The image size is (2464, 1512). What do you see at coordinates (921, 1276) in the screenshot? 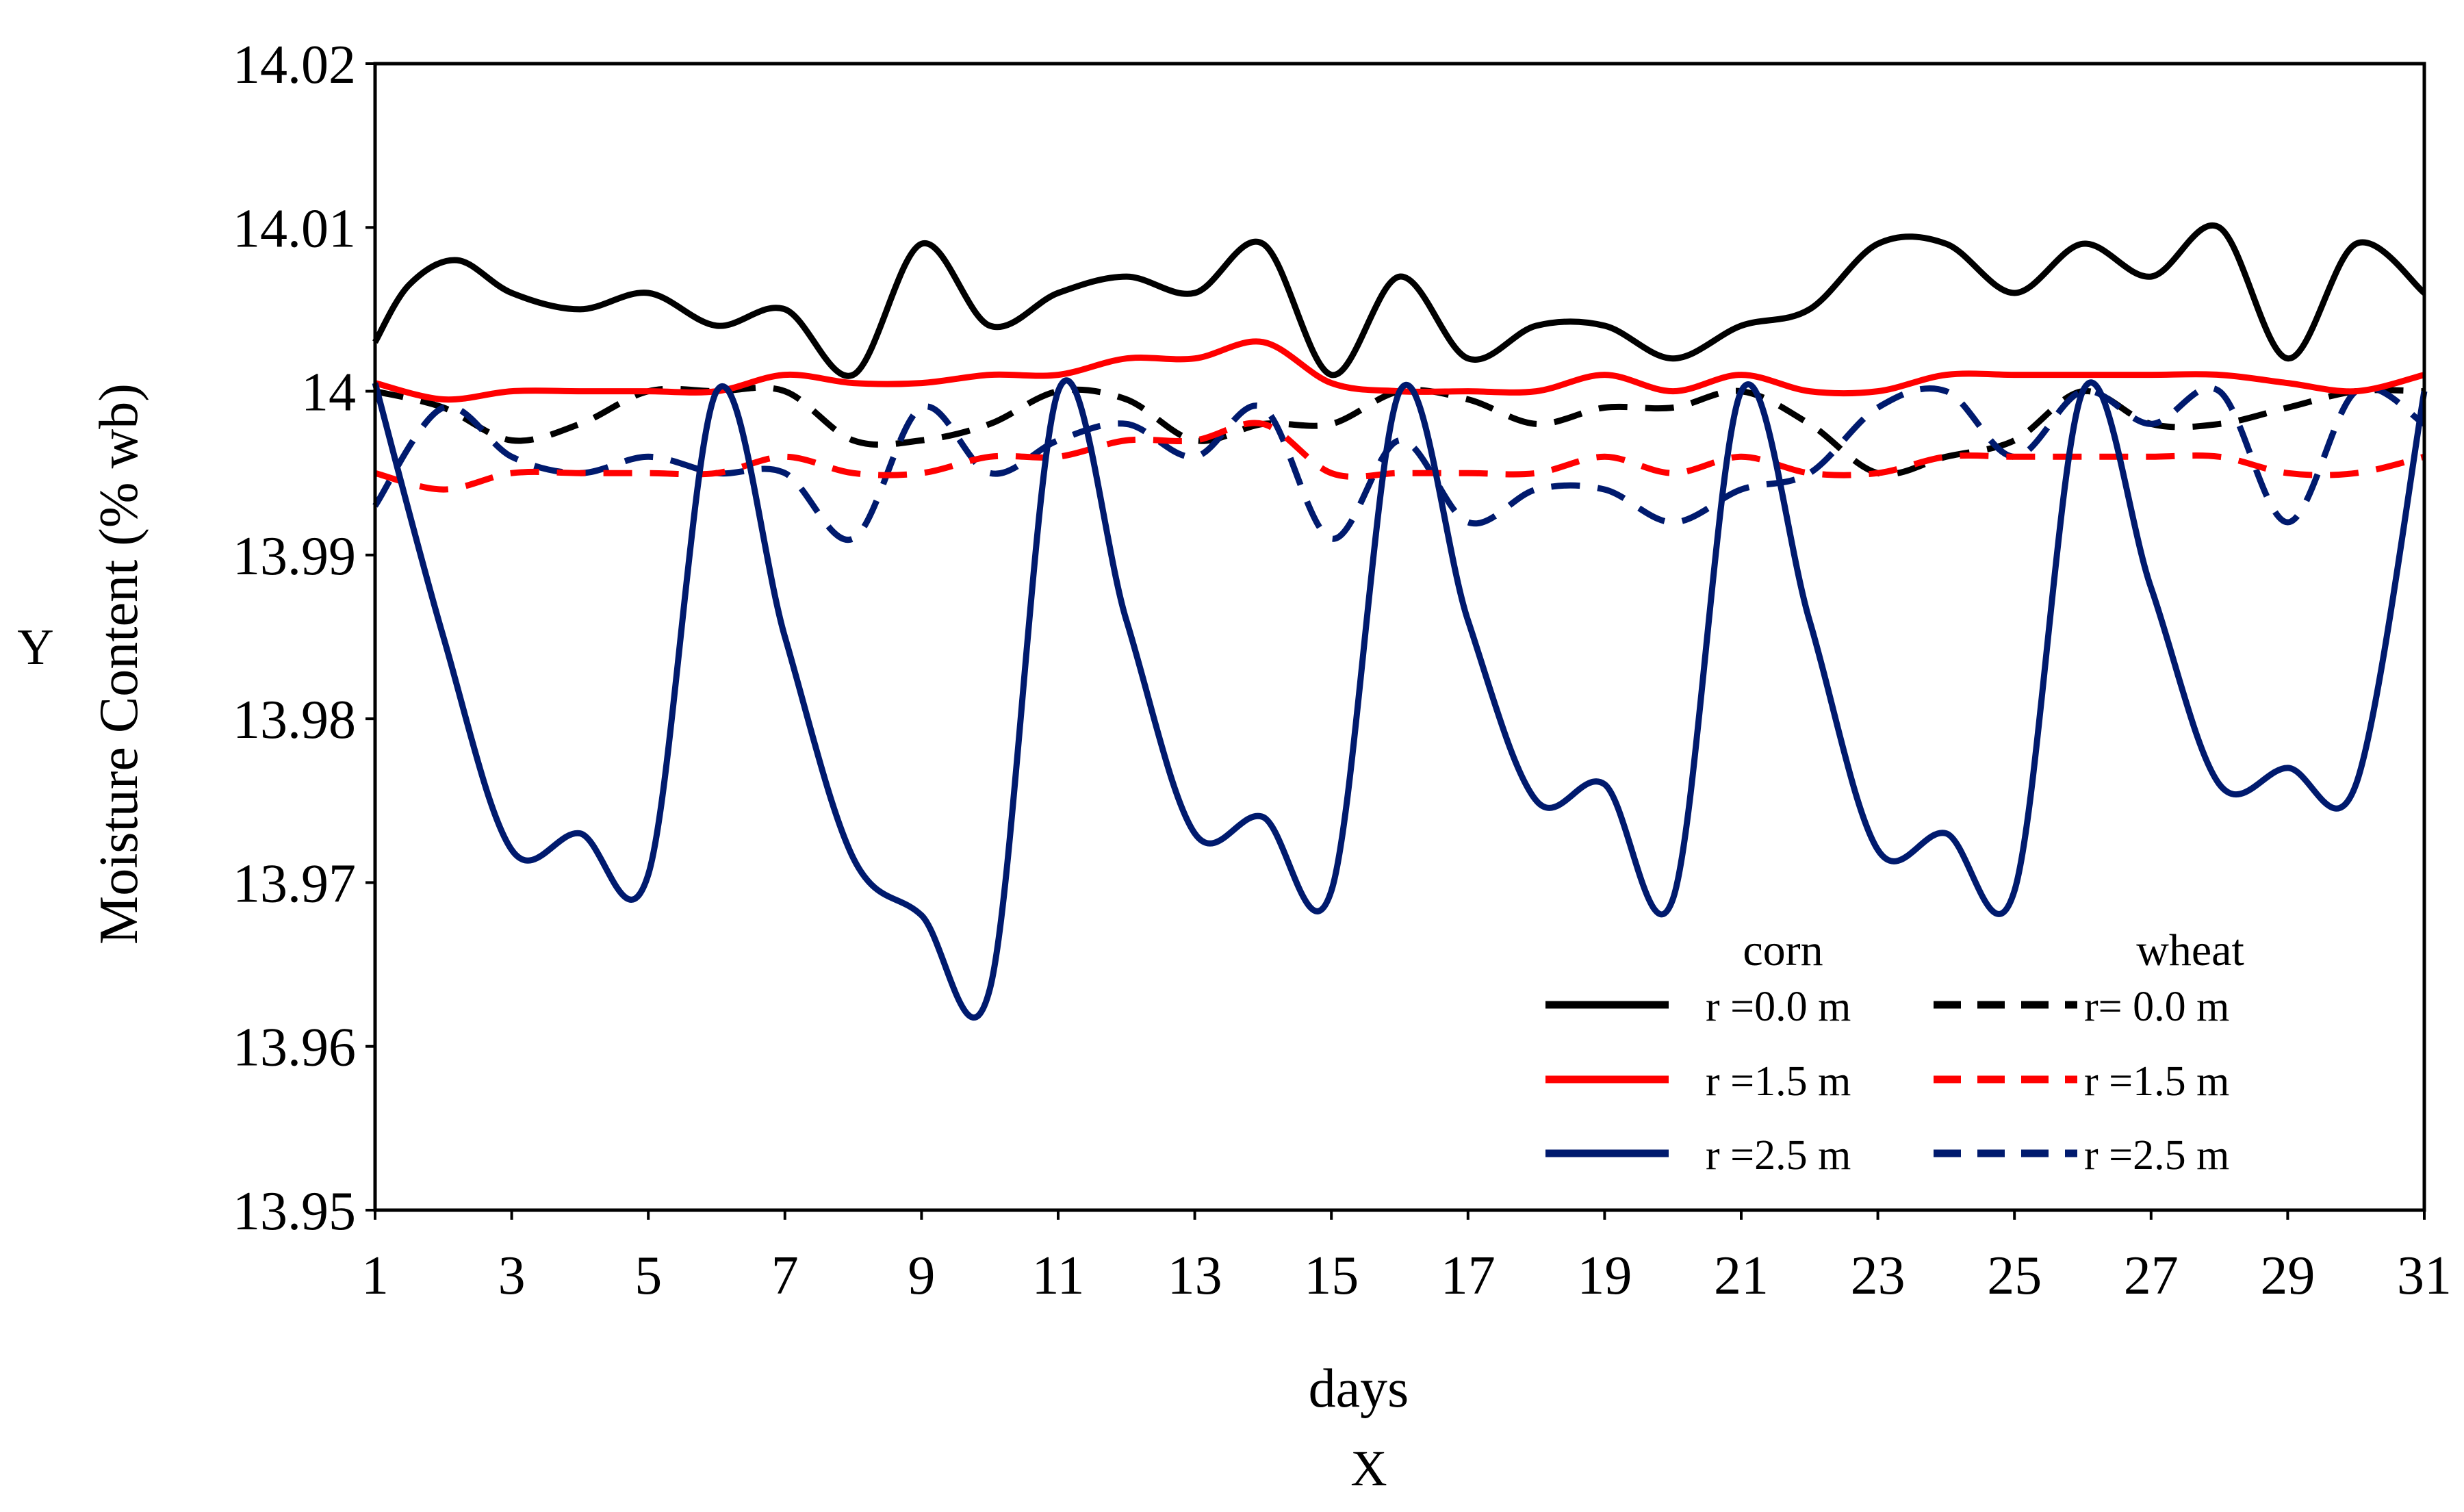
I see `x-tick-label: 9` at bounding box center [921, 1276].